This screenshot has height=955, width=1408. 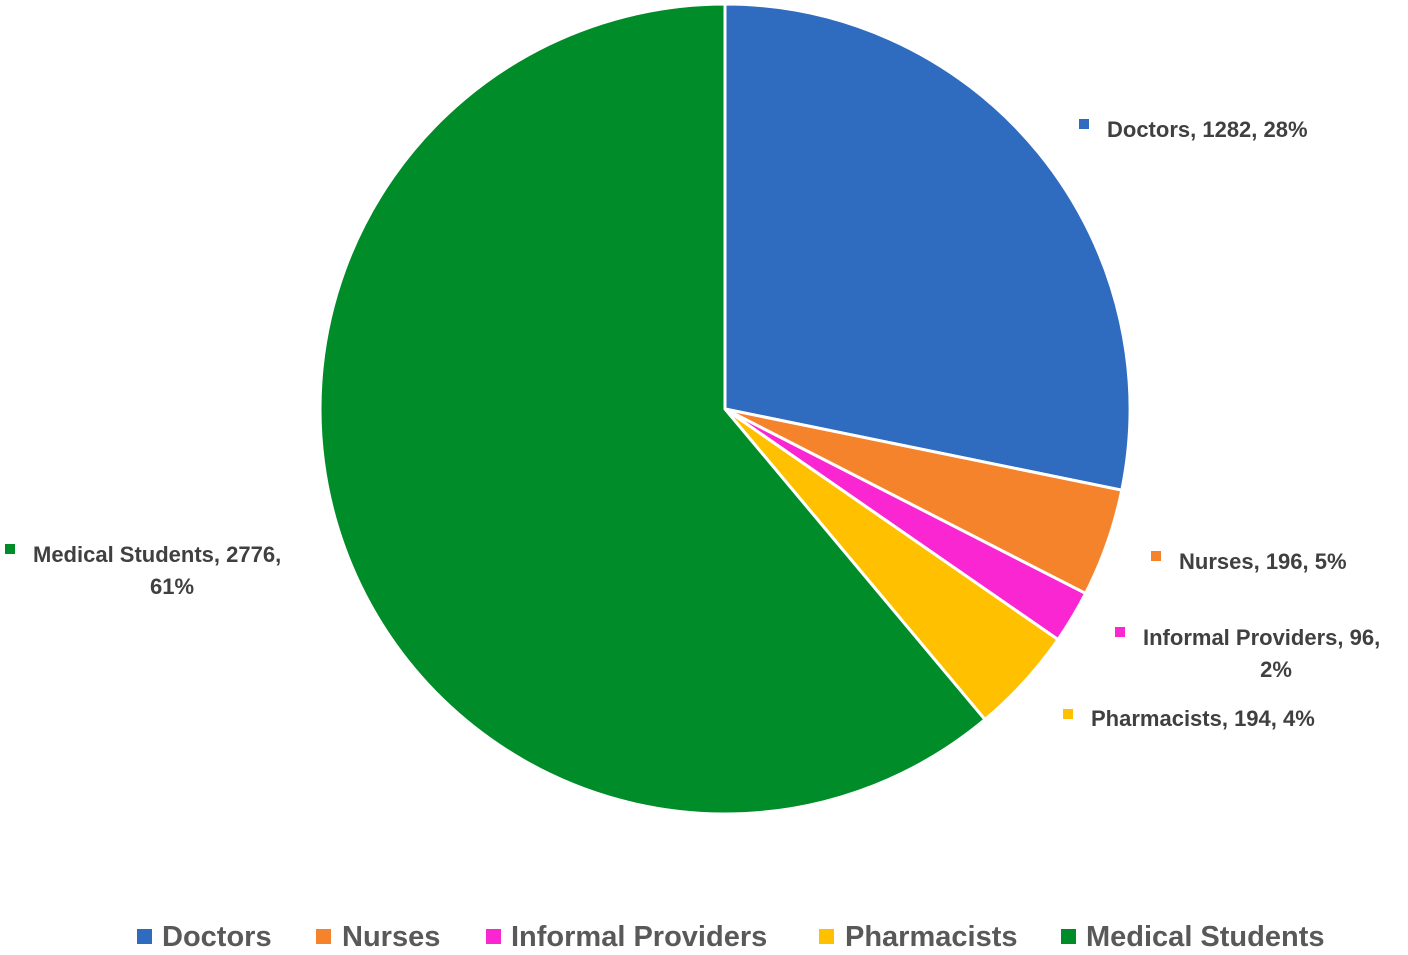 What do you see at coordinates (1203, 718) in the screenshot?
I see `data-label-text-pharmacists: Pharmacists, 194, 4%` at bounding box center [1203, 718].